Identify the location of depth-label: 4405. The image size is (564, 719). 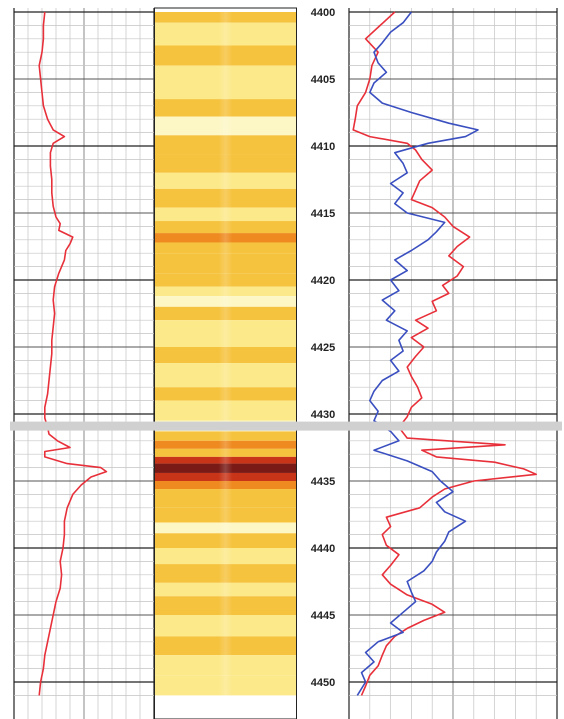
(323, 80).